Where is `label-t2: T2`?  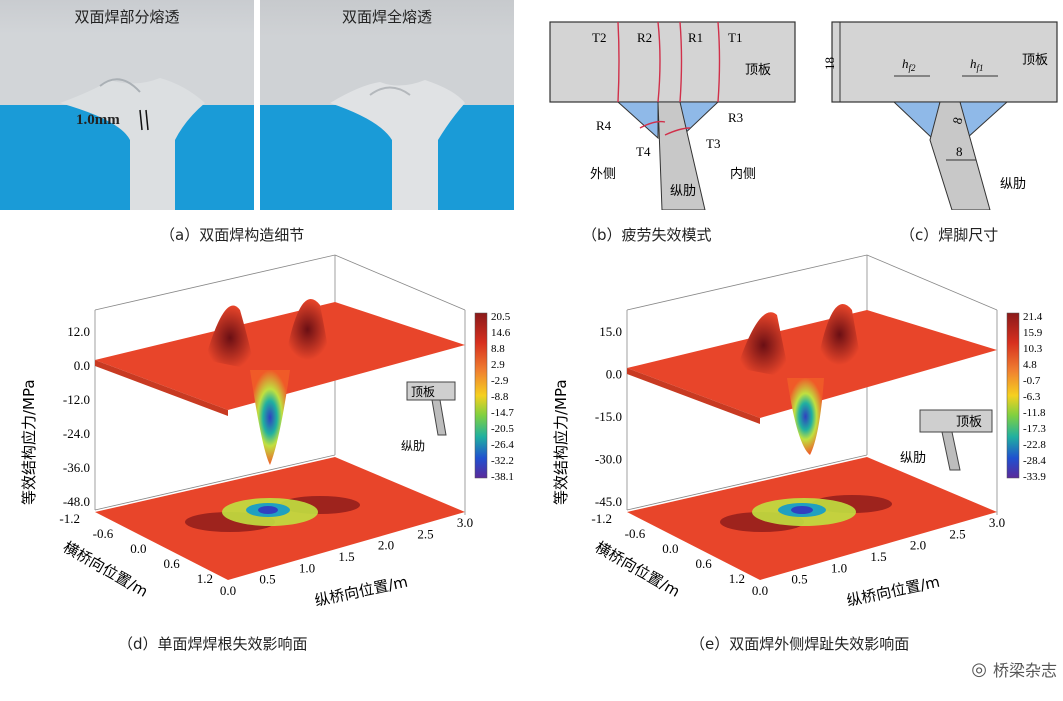 label-t2: T2 is located at coordinates (599, 37).